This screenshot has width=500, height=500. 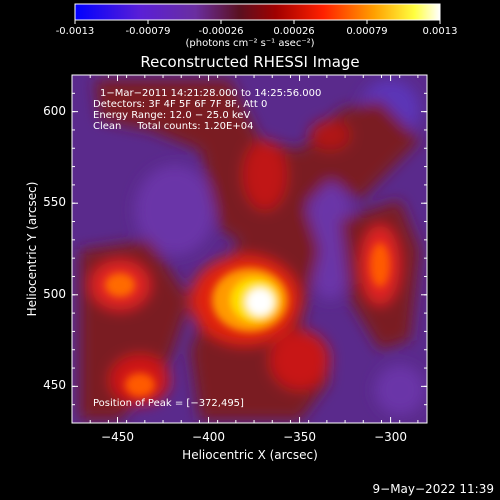 I want to click on y-tick-label: 450, so click(x=54, y=385).